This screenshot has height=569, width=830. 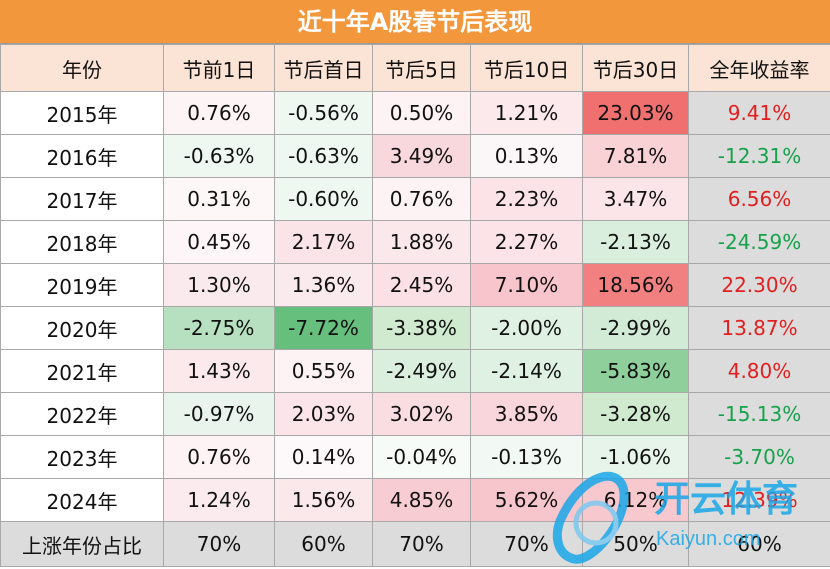 I want to click on return-cell: 0.55%, so click(x=323, y=371).